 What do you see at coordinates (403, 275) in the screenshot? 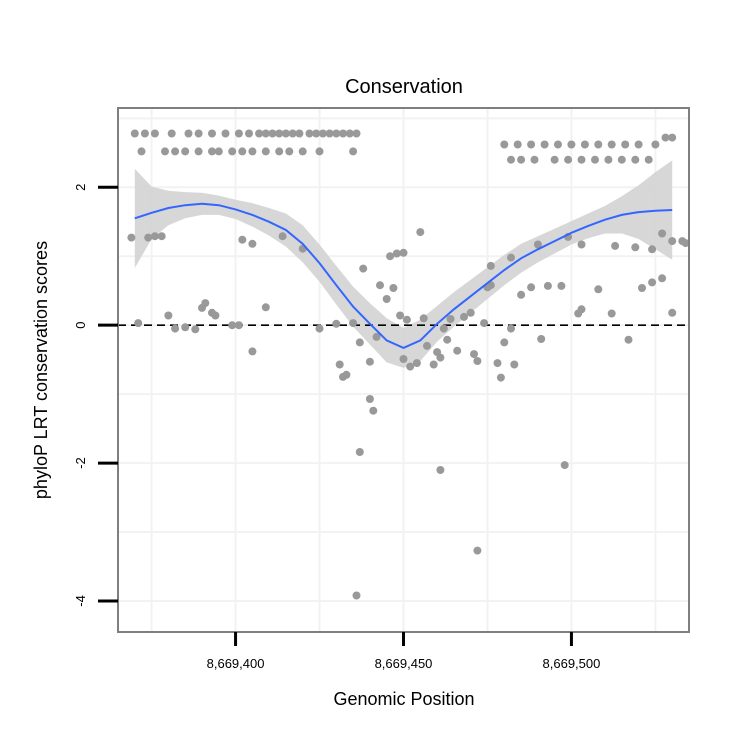
I see `smooth-line-layer` at bounding box center [403, 275].